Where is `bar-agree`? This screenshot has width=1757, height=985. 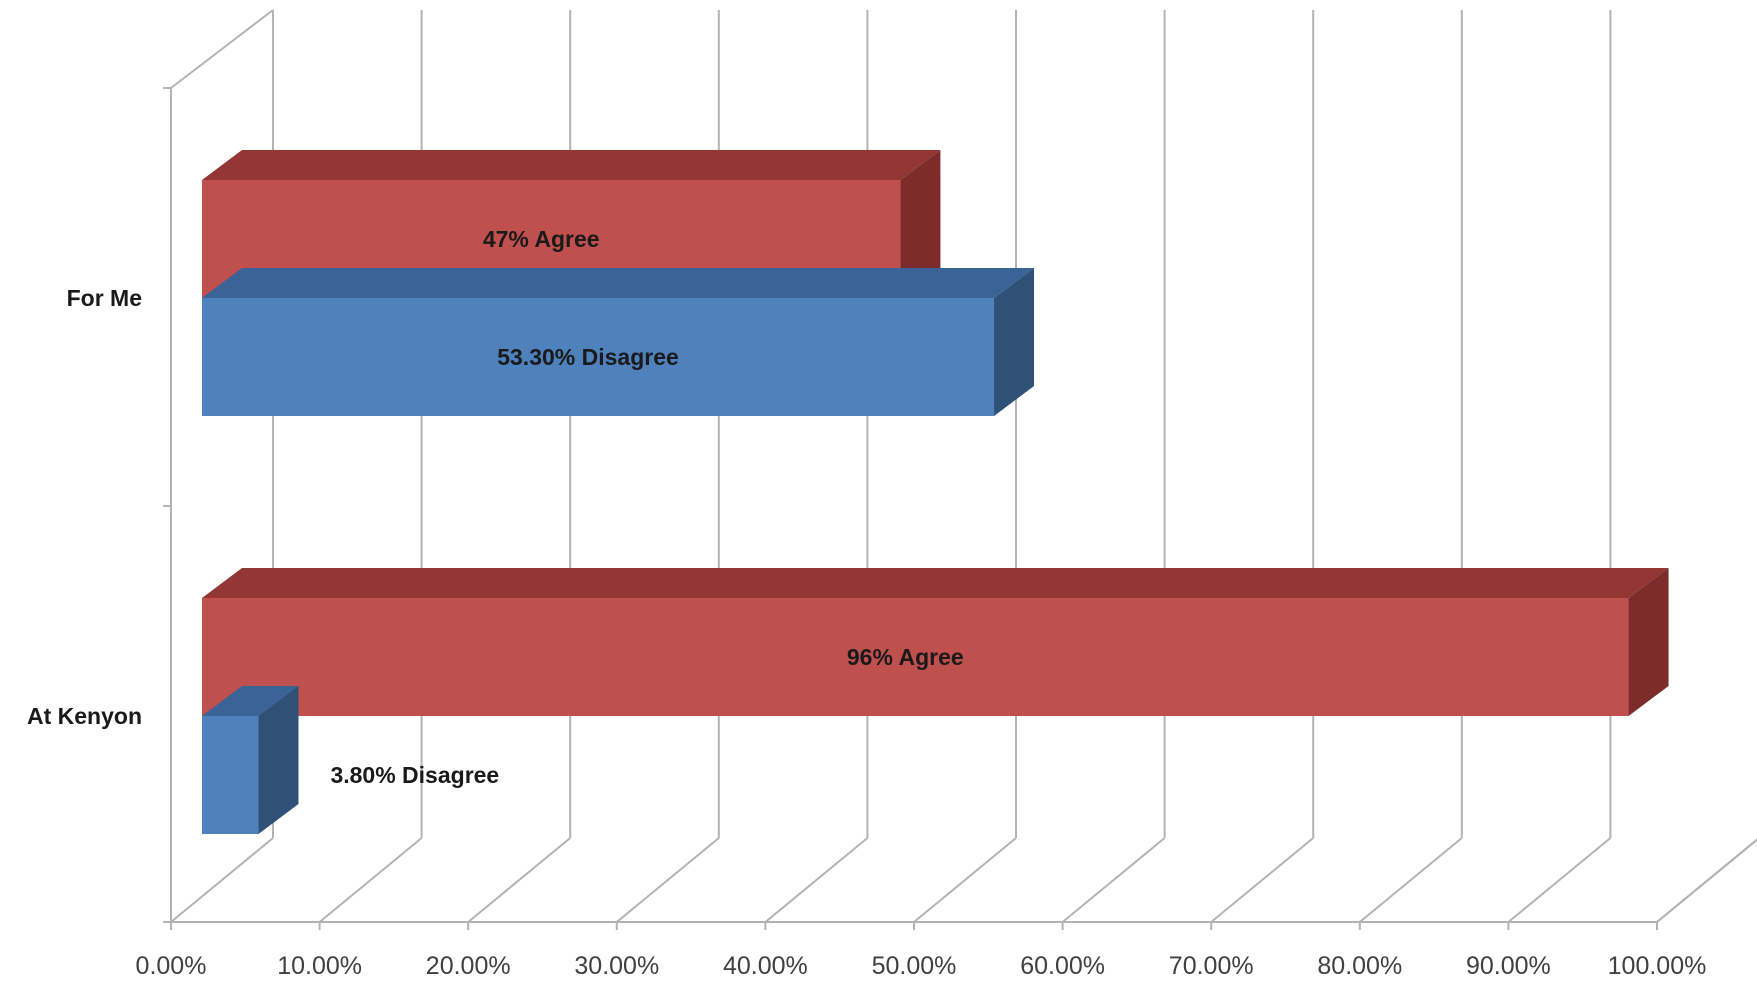
bar-agree is located at coordinates (915, 657).